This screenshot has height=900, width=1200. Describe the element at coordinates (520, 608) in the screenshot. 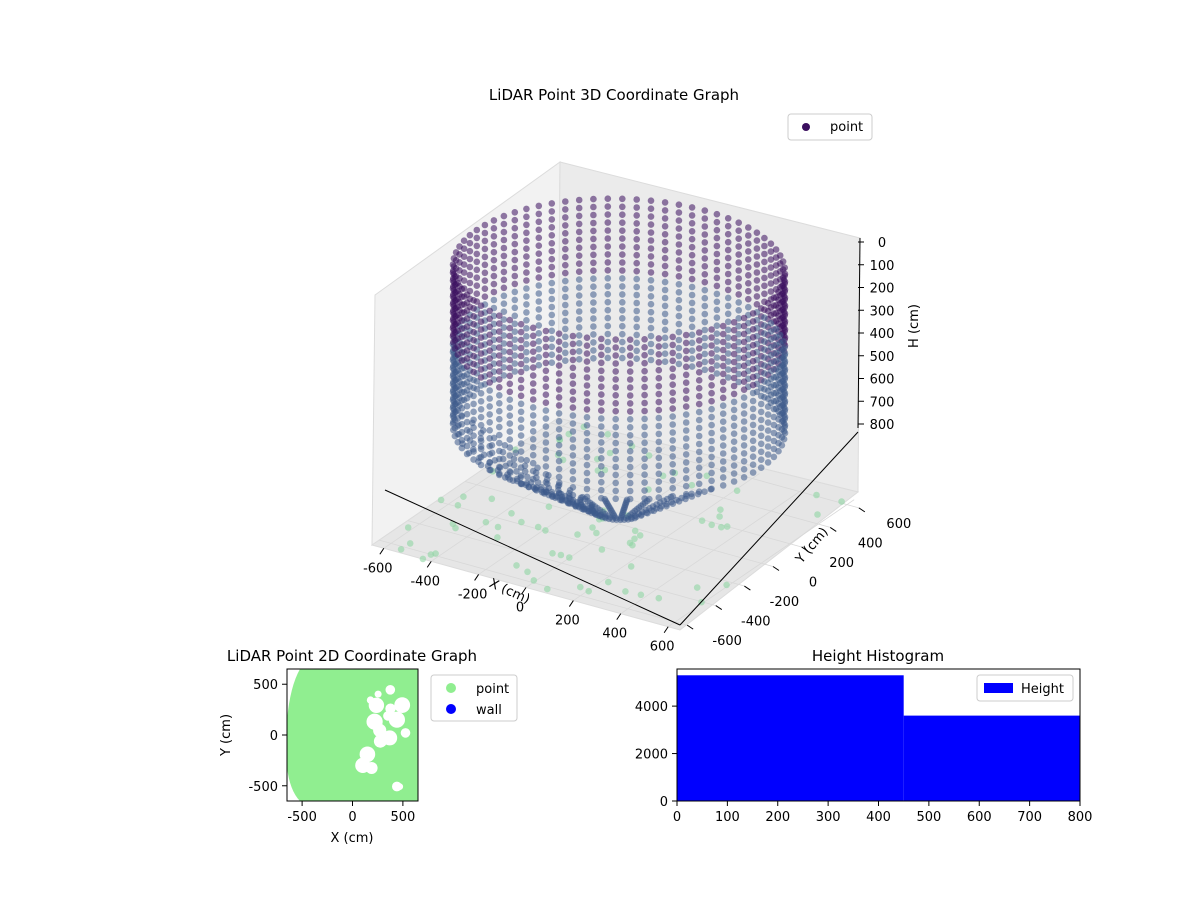

I see `x-tick-label-3d: 0` at that location.